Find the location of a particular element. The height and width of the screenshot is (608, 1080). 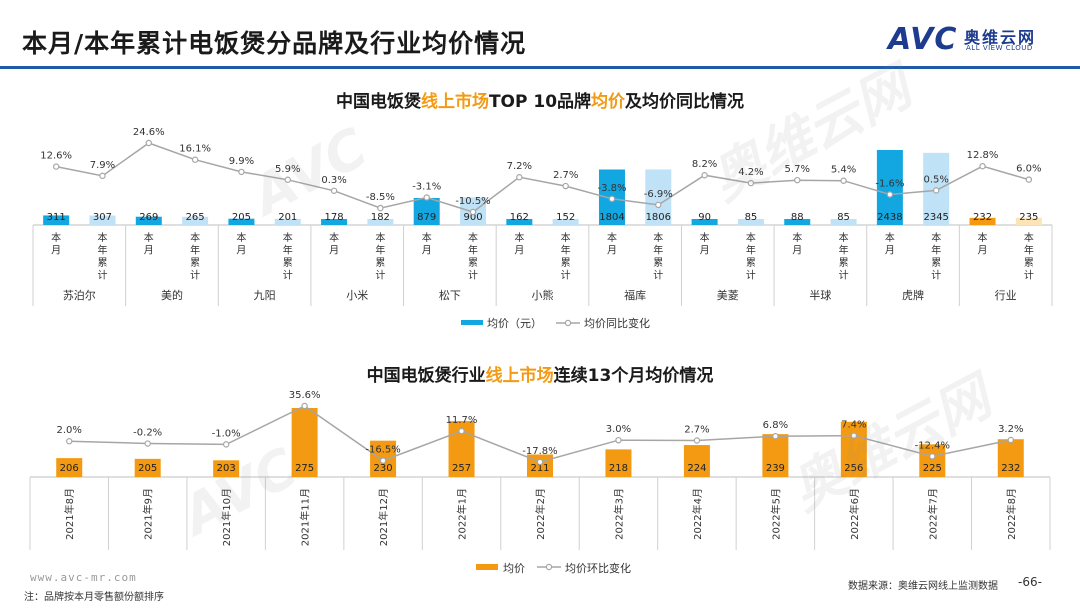

chart1-group-label: 苏泊尔 is located at coordinates (79, 295).